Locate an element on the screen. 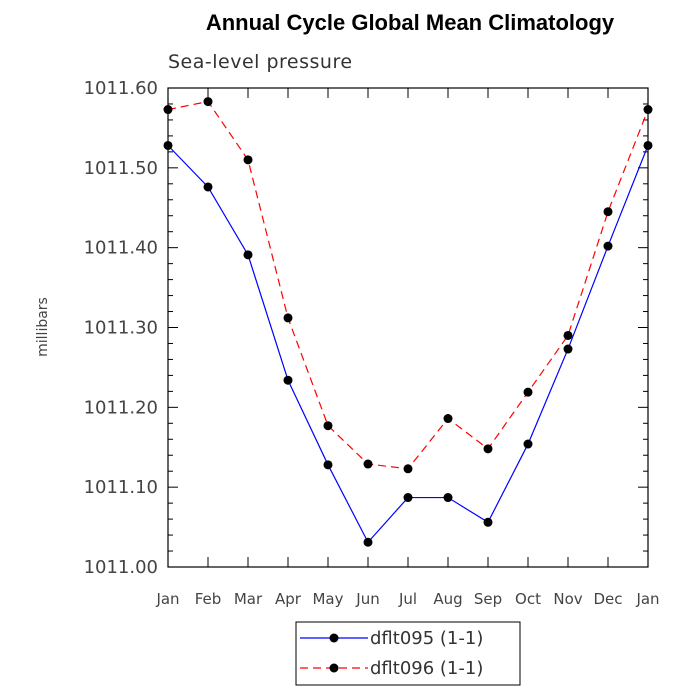 This screenshot has height=700, width=700. y-axis-label: millibars is located at coordinates (43, 327).